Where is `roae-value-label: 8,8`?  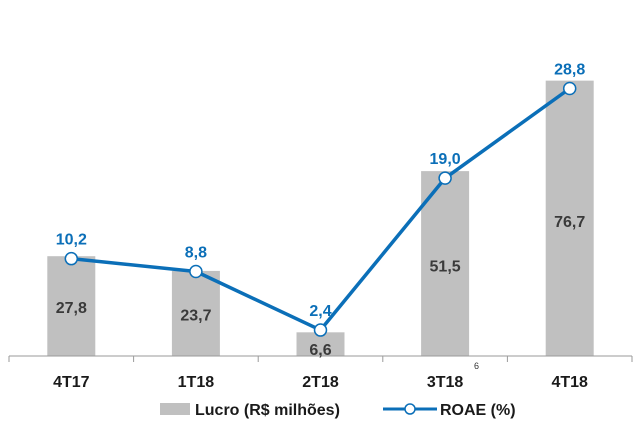
roae-value-label: 8,8 is located at coordinates (196, 252).